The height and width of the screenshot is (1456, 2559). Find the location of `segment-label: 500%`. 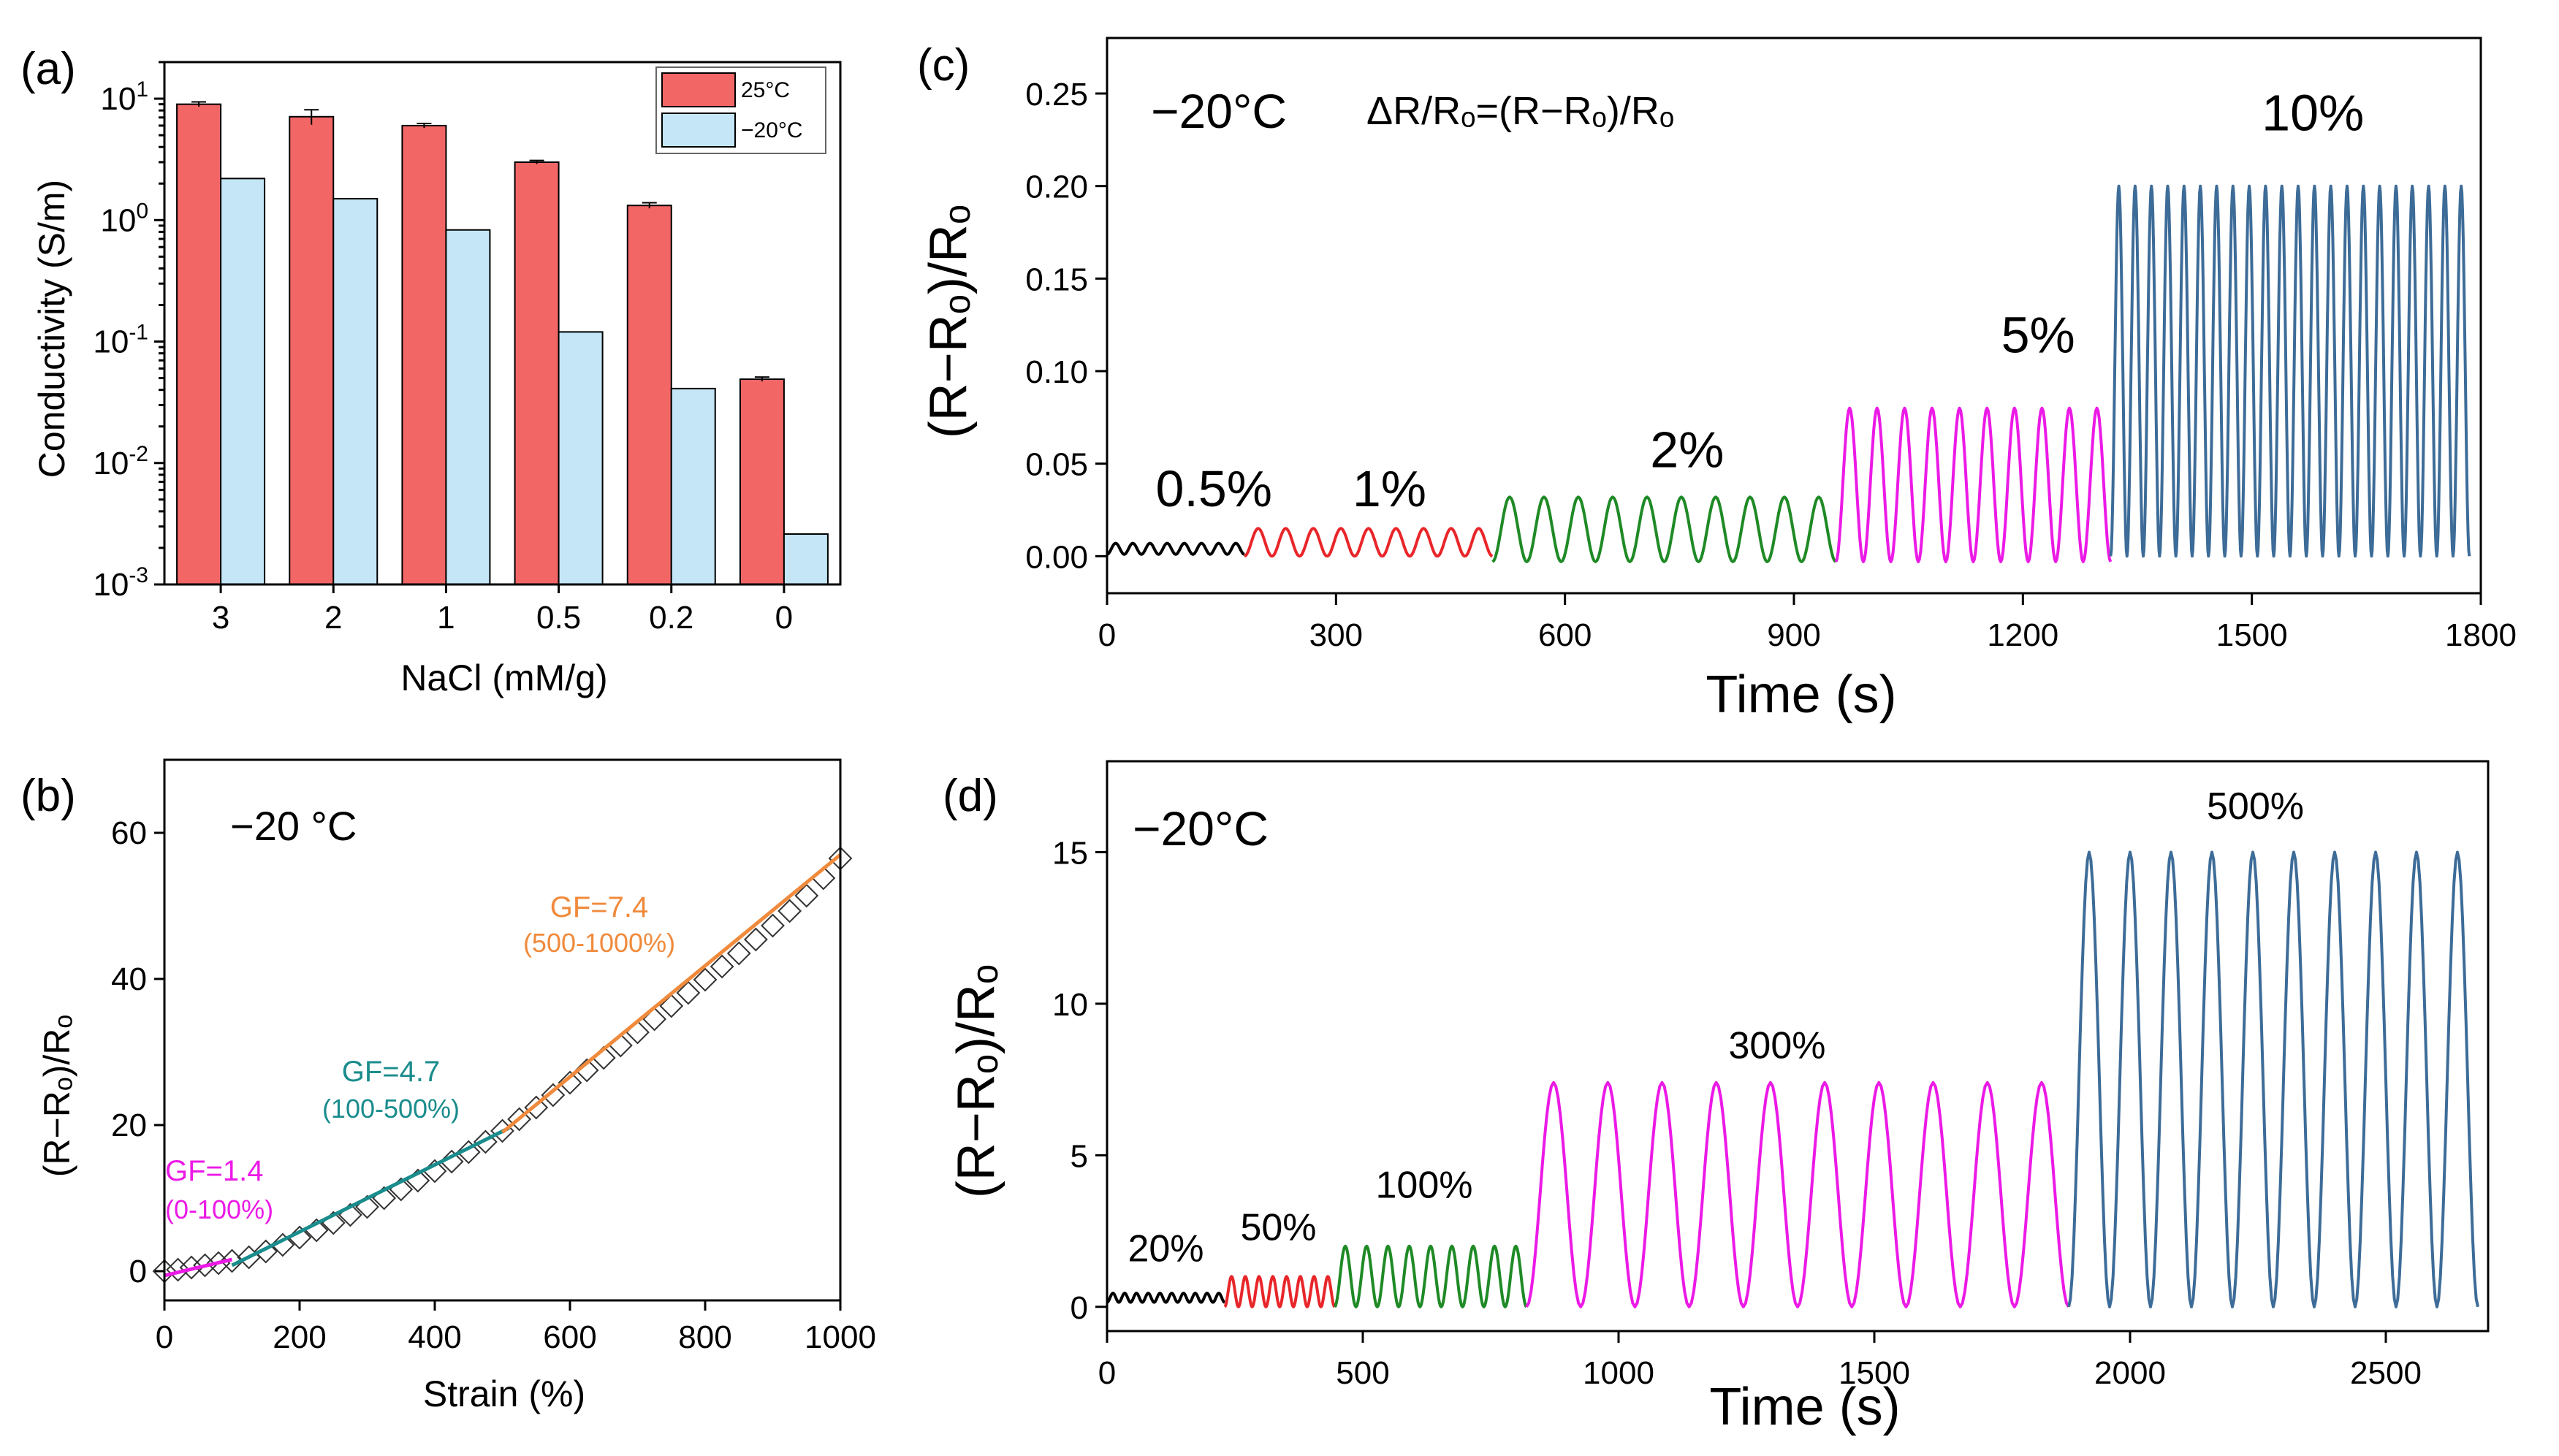

segment-label: 500% is located at coordinates (2255, 806).